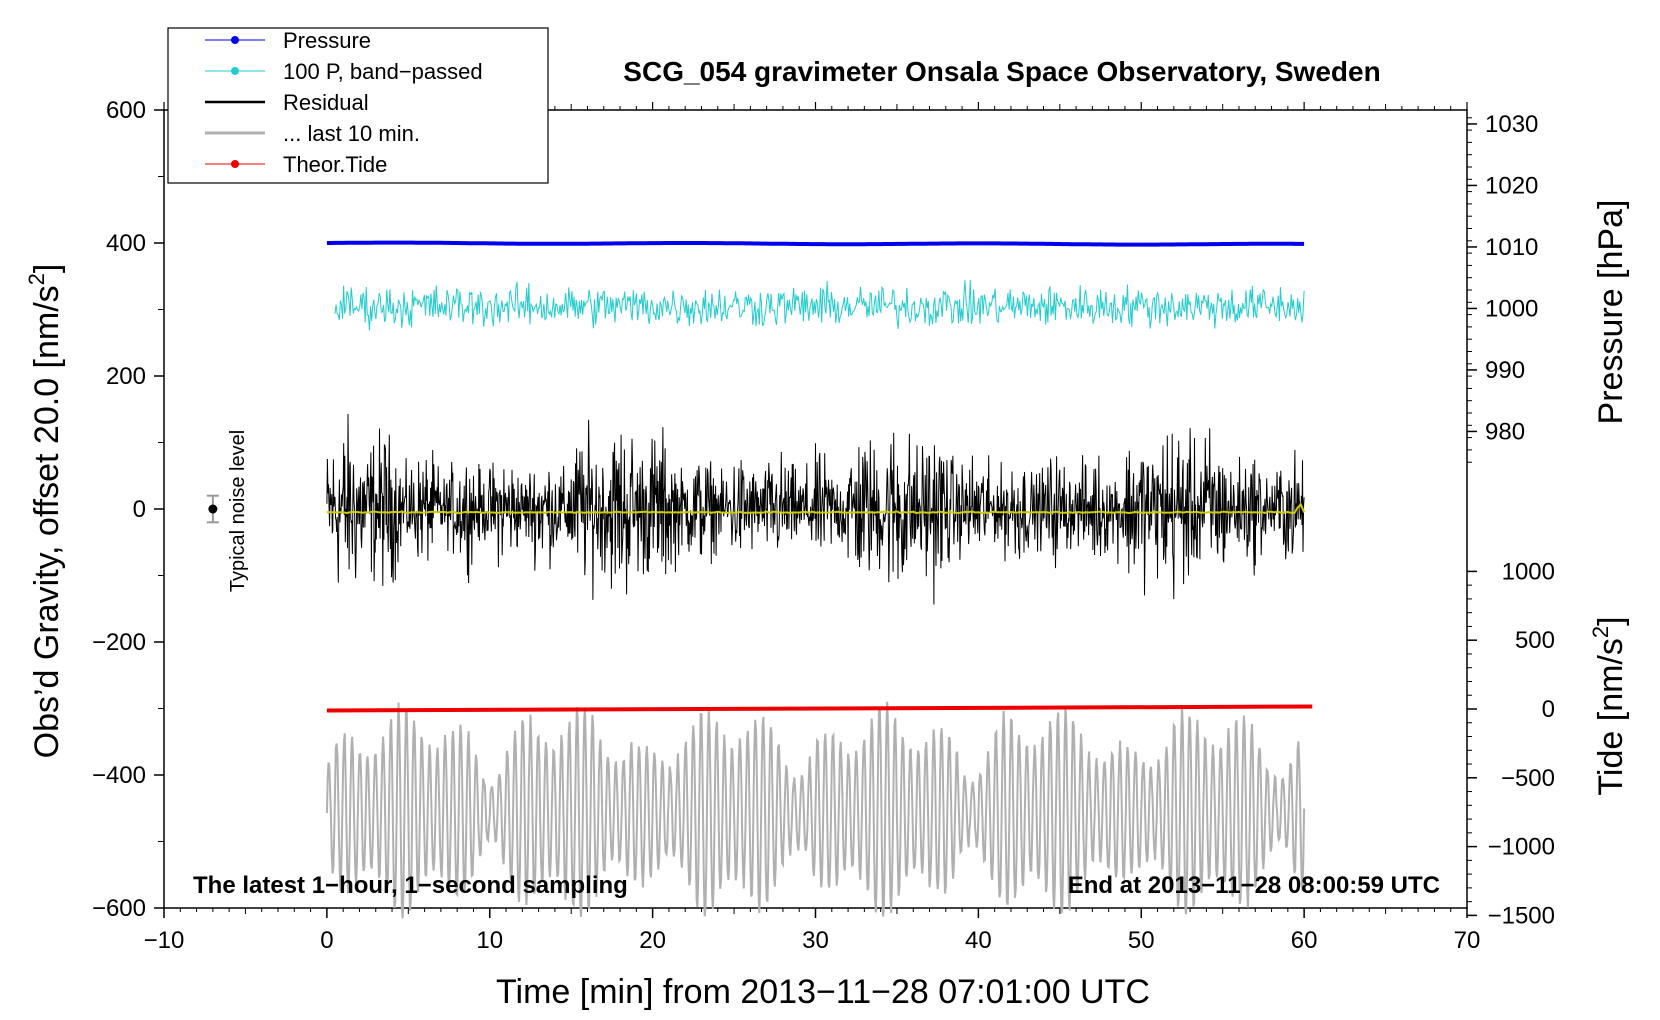 Image resolution: width=1660 pixels, height=1020 pixels. What do you see at coordinates (126, 110) in the screenshot?
I see `y-tick-label: 600` at bounding box center [126, 110].